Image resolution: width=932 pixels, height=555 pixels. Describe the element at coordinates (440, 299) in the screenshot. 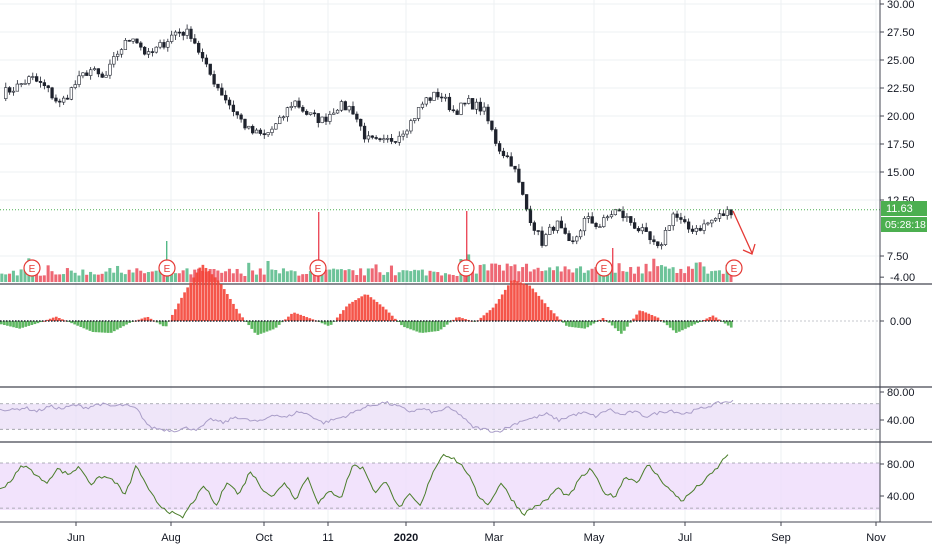

I see `oscillator-histogram` at that location.